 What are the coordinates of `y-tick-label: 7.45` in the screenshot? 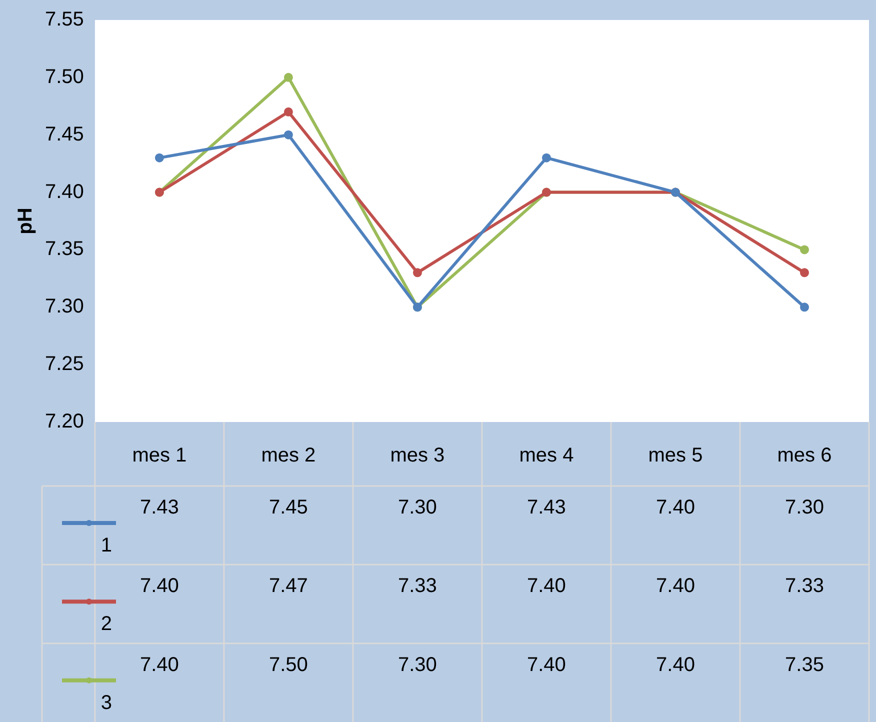 It's located at (64, 134).